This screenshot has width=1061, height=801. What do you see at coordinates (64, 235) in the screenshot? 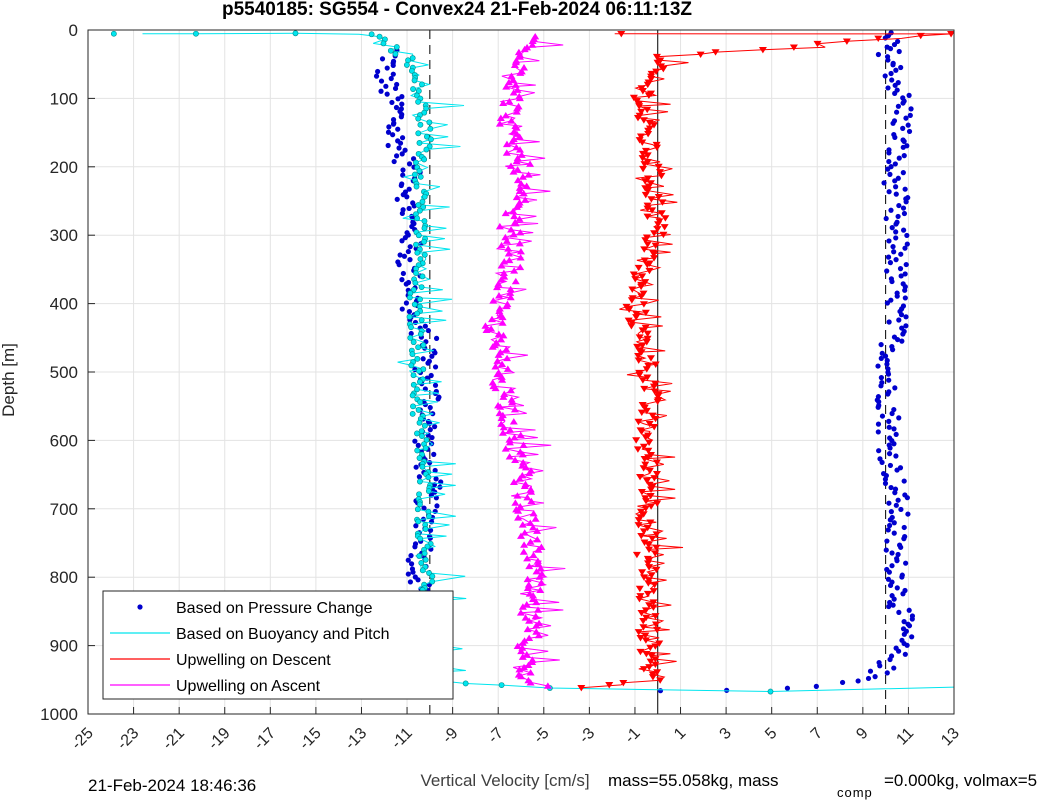
I see `y-tick-label: 300` at bounding box center [64, 235].